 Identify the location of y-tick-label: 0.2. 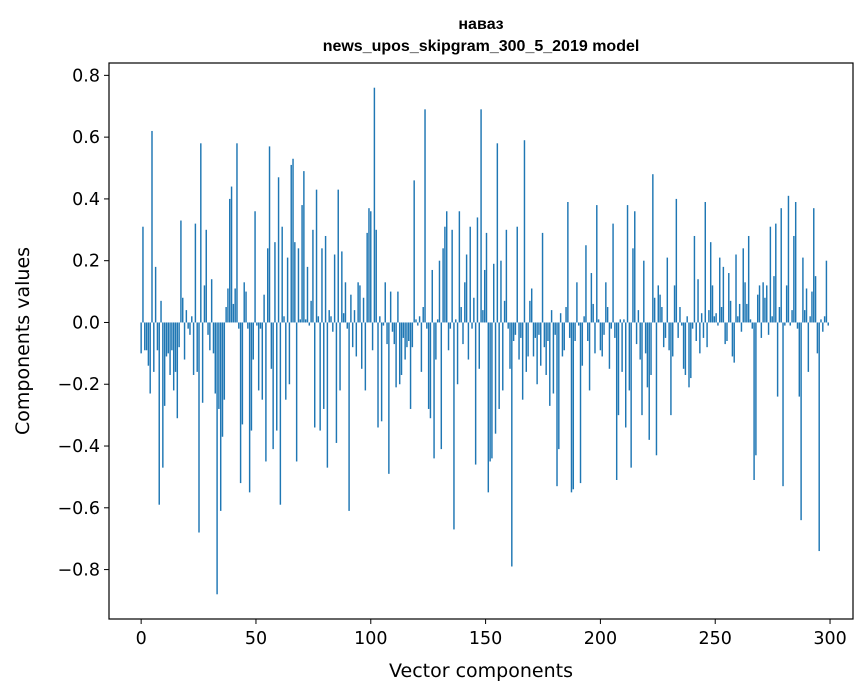
(86, 262).